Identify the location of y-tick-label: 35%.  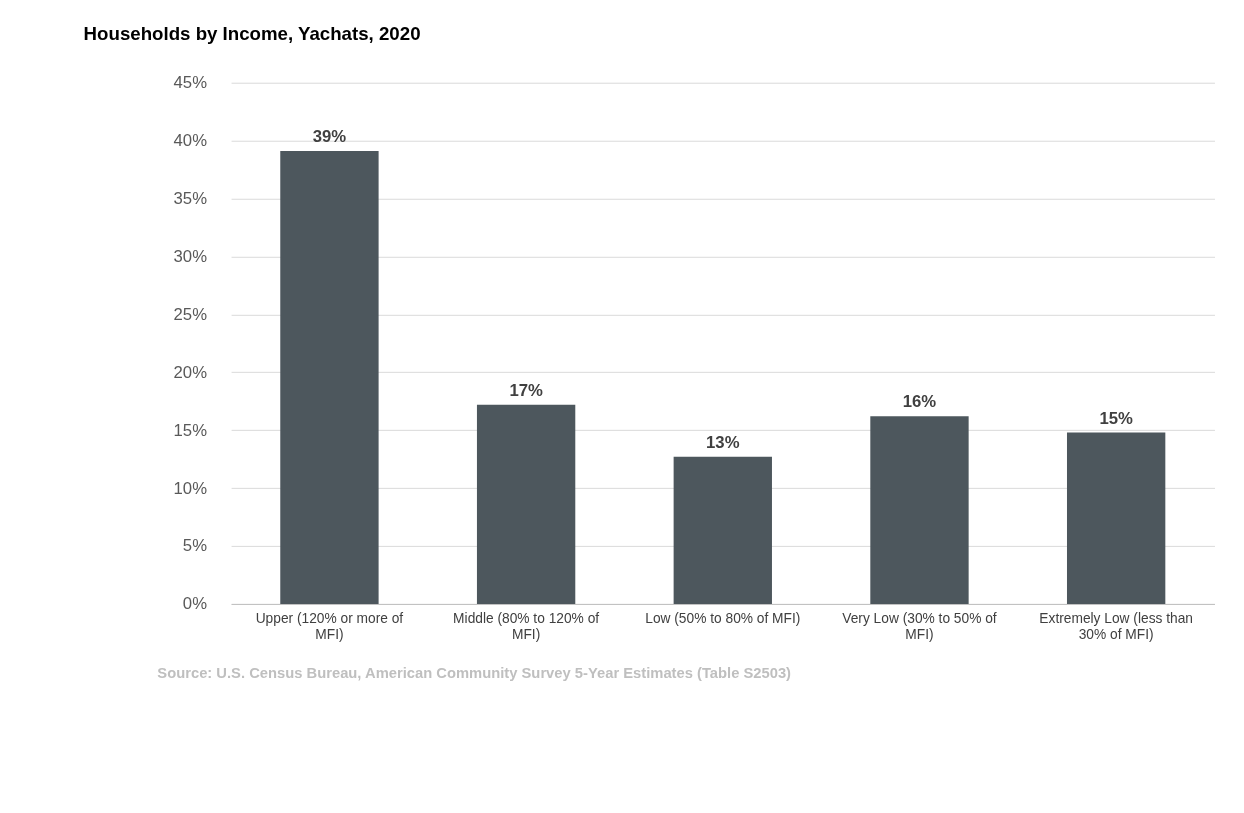
(190, 198).